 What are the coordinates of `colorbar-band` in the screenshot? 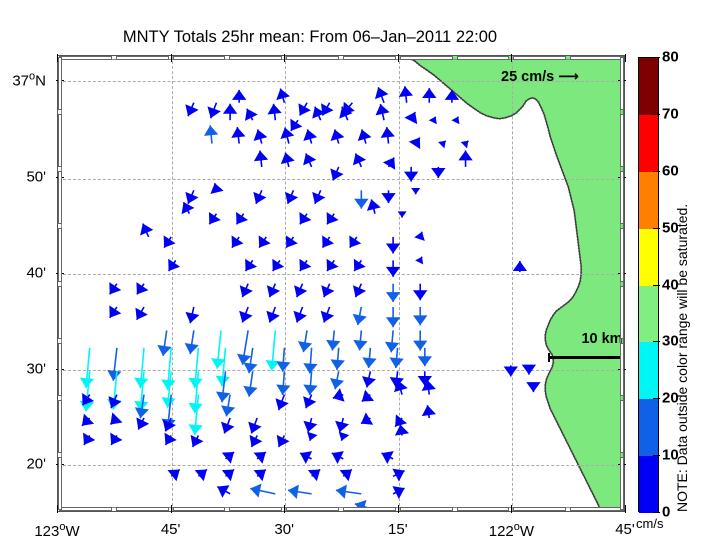 It's located at (648, 314).